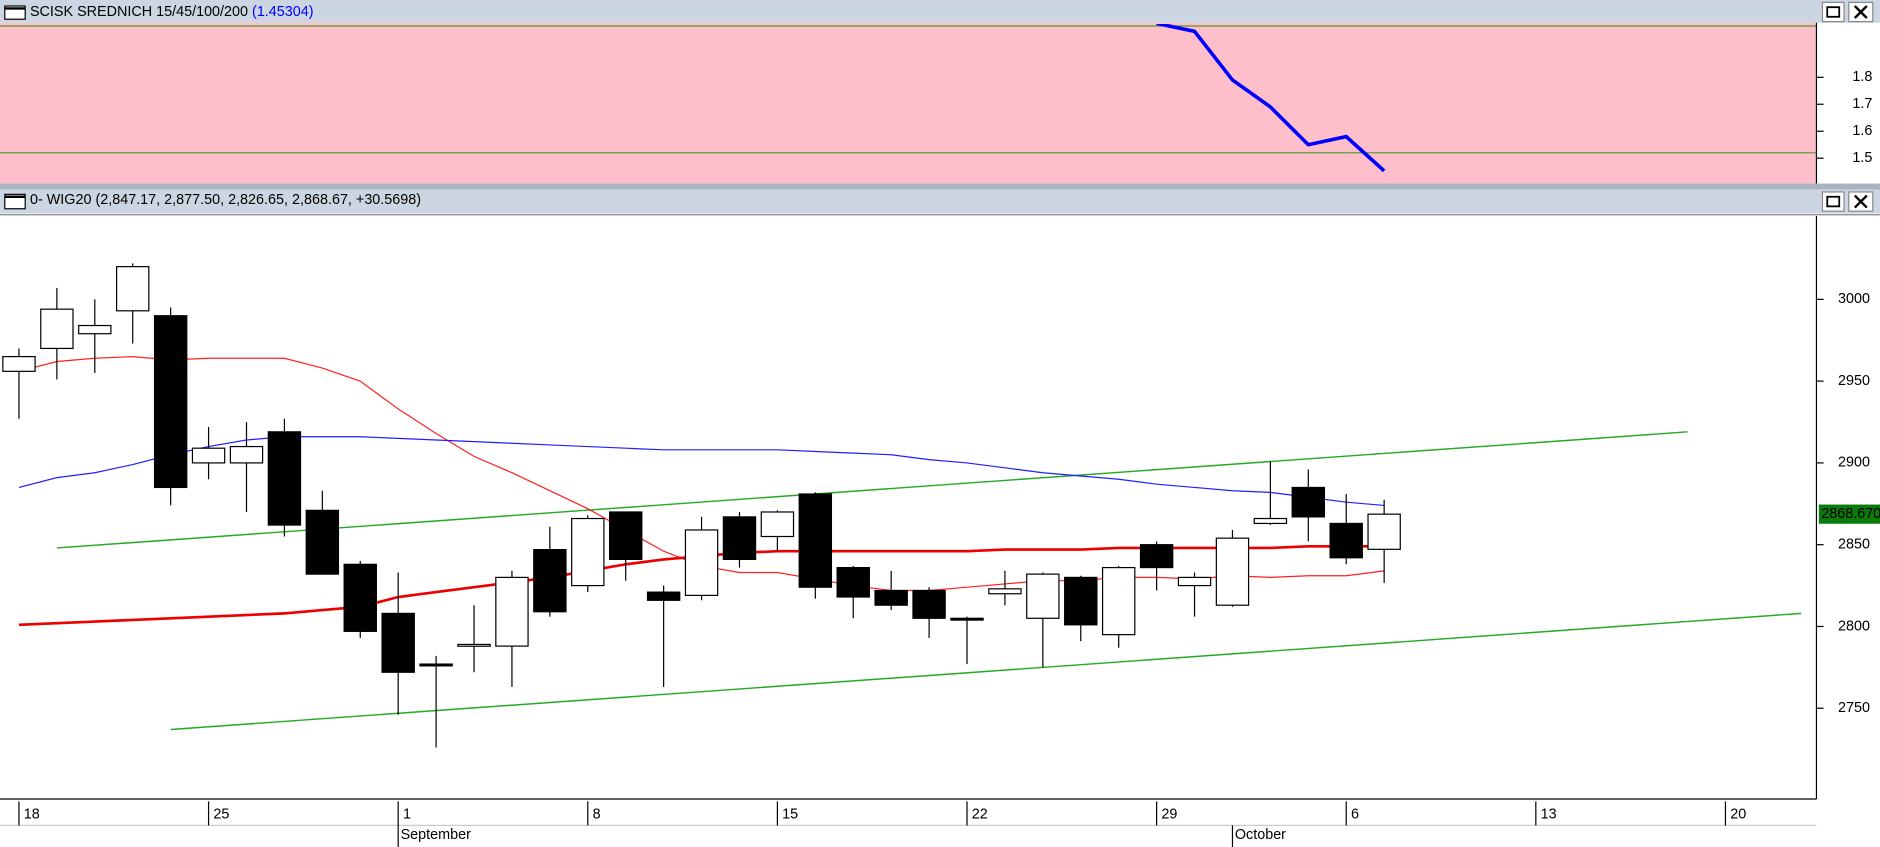  What do you see at coordinates (407, 814) in the screenshot?
I see `x-tick-label: 1` at bounding box center [407, 814].